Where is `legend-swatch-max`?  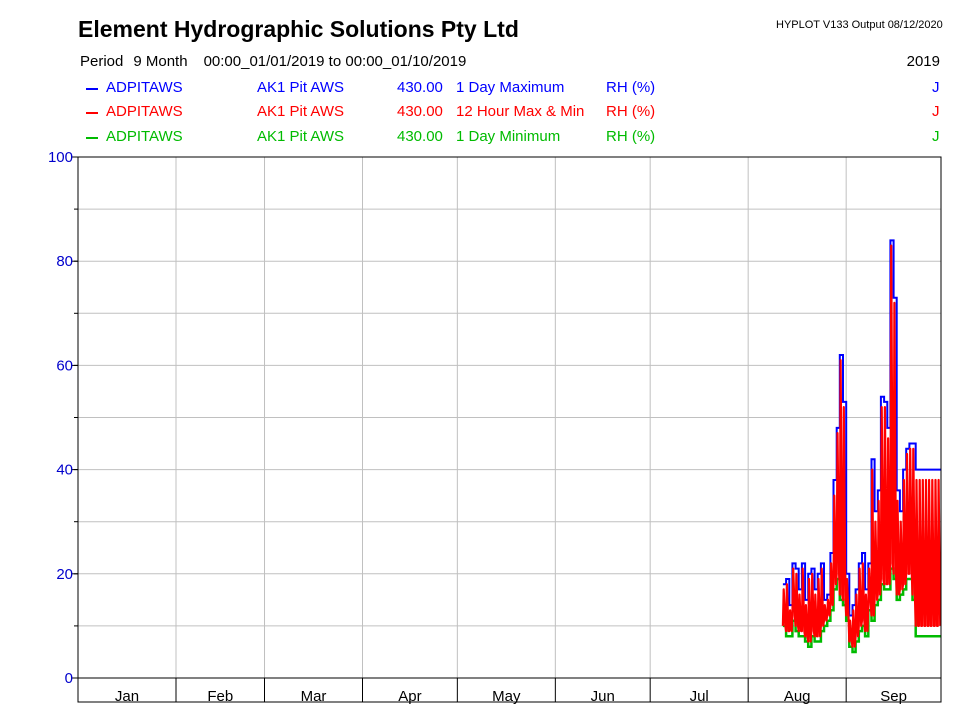 legend-swatch-max is located at coordinates (92, 89).